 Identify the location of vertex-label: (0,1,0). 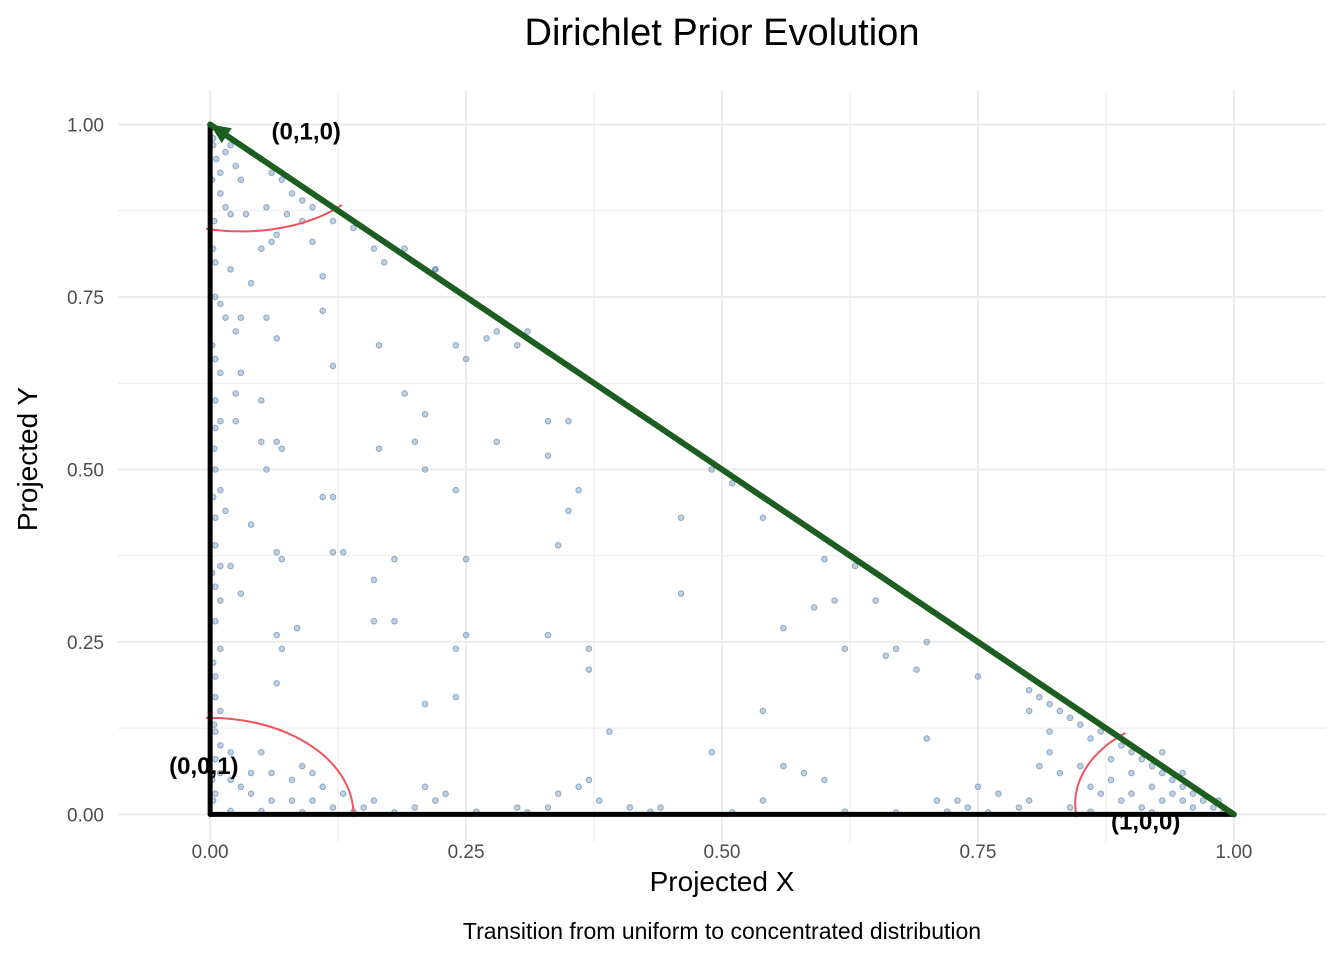
(306, 131).